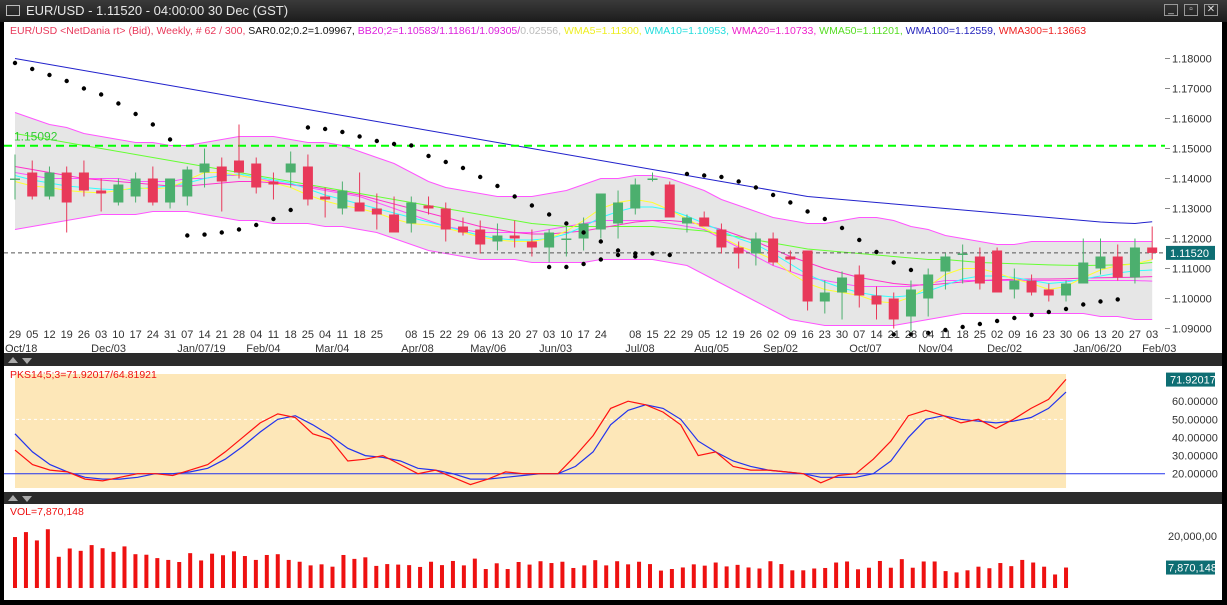  I want to click on x-month-label: Jun/03, so click(555, 349).